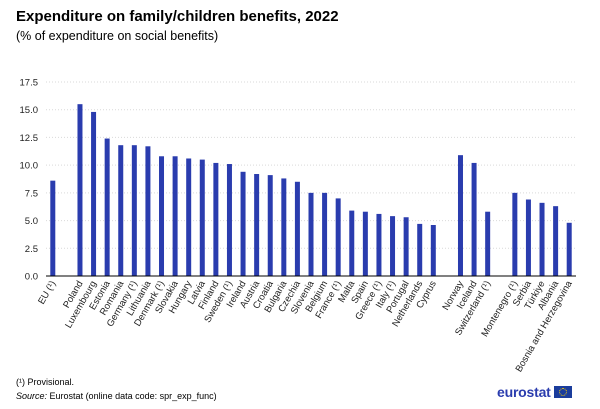 The width and height of the screenshot is (600, 409). I want to click on y-tick-label: 7.5, so click(31, 193).